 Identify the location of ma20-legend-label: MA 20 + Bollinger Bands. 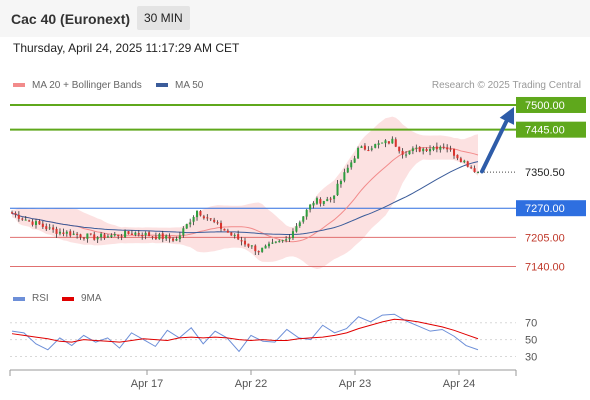
(87, 85).